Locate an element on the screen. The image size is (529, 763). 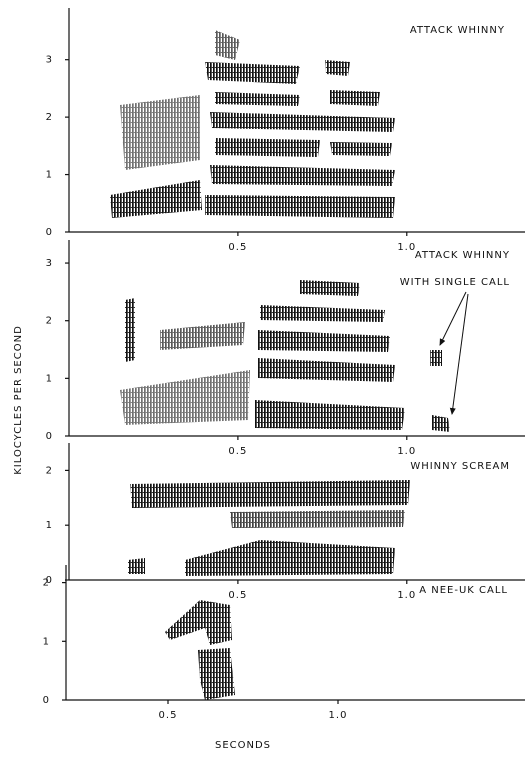
x-axis-label: SECONDS is located at coordinates (243, 745).